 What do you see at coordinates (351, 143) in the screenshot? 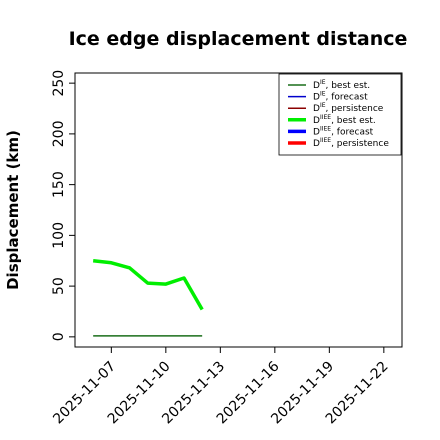
I see `legend-label: DIIEE, persistence` at bounding box center [351, 143].